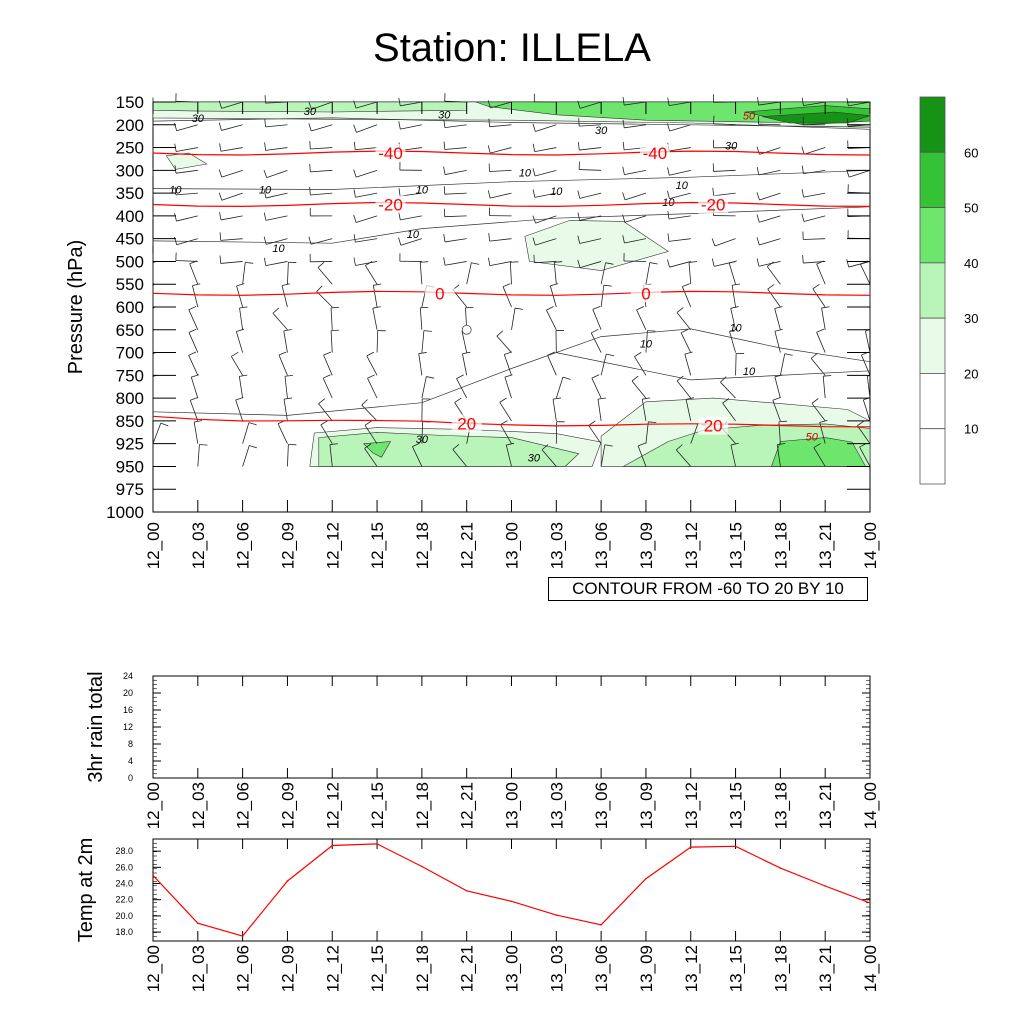 Image resolution: width=1024 pixels, height=1024 pixels. What do you see at coordinates (735, 329) in the screenshot?
I see `wind-speed-label: 10` at bounding box center [735, 329].